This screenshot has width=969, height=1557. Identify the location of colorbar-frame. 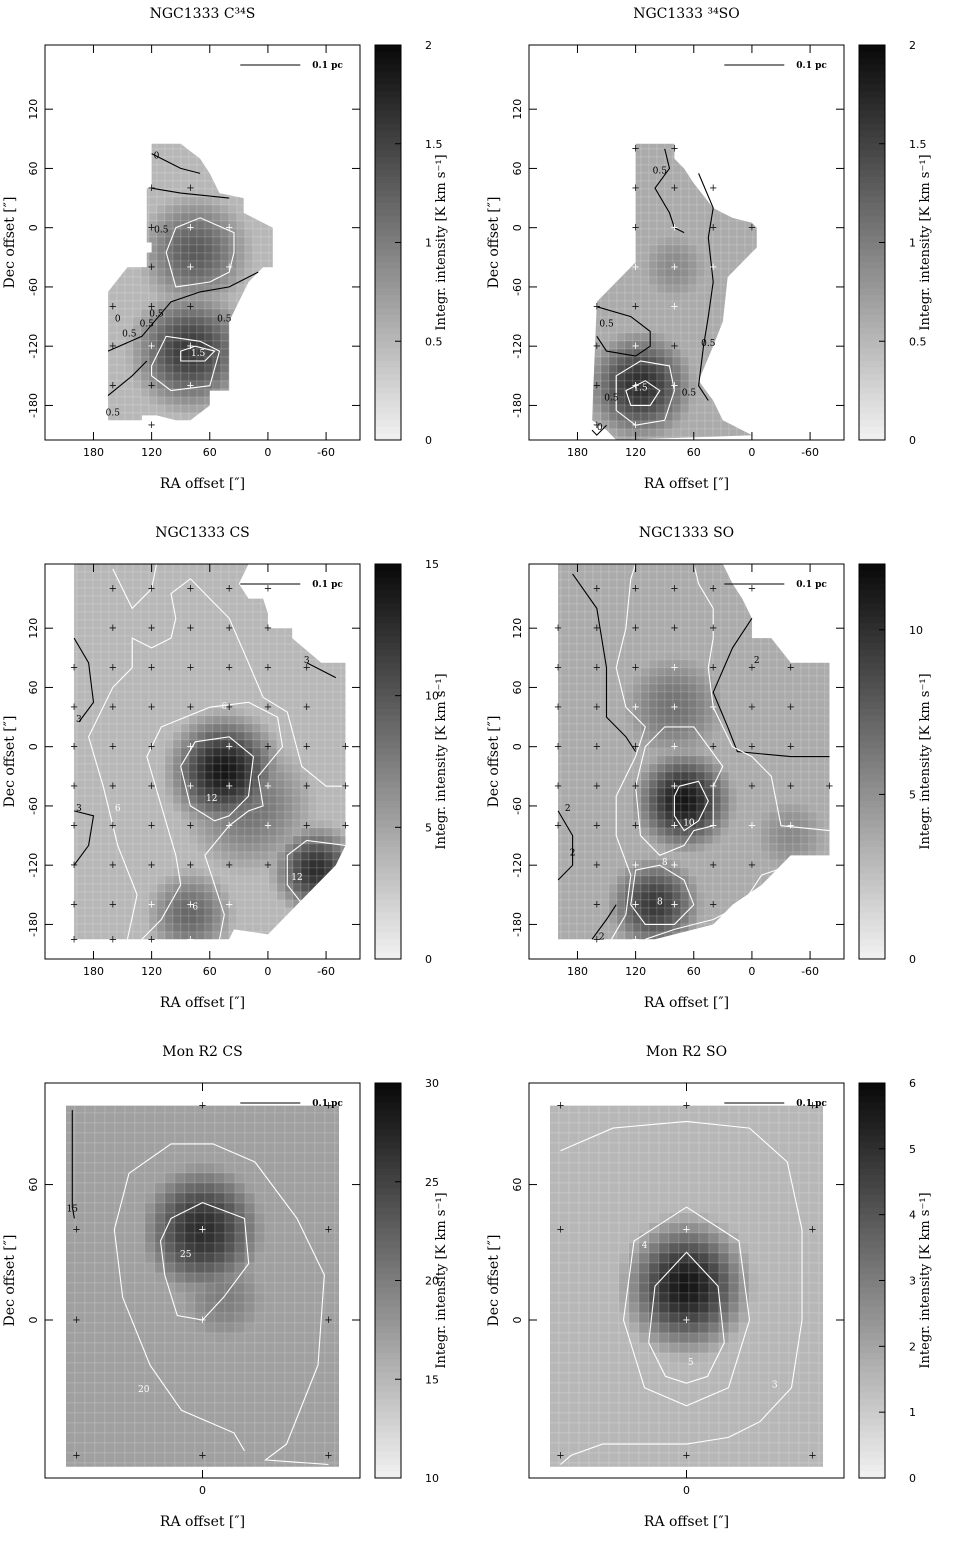
(388, 761).